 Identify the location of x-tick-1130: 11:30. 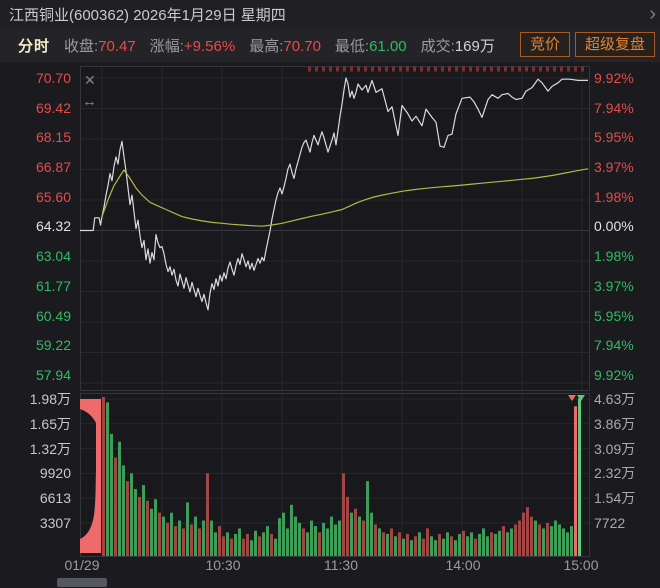
(341, 565).